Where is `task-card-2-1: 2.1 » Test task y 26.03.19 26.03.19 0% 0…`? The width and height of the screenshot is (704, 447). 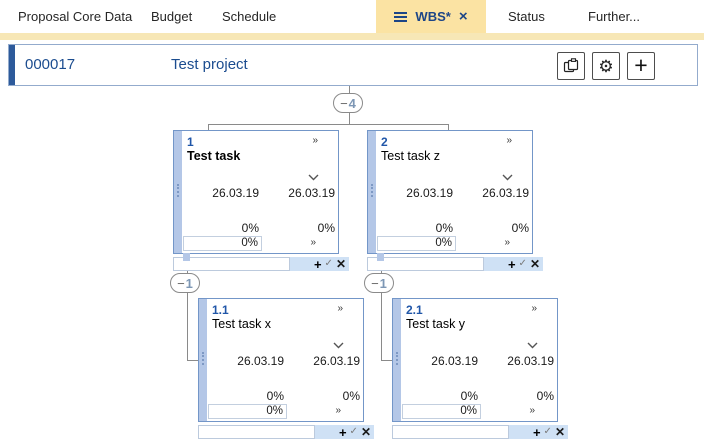 task-card-2-1: 2.1 » Test task y 26.03.19 26.03.19 0% 0… is located at coordinates (480, 368).